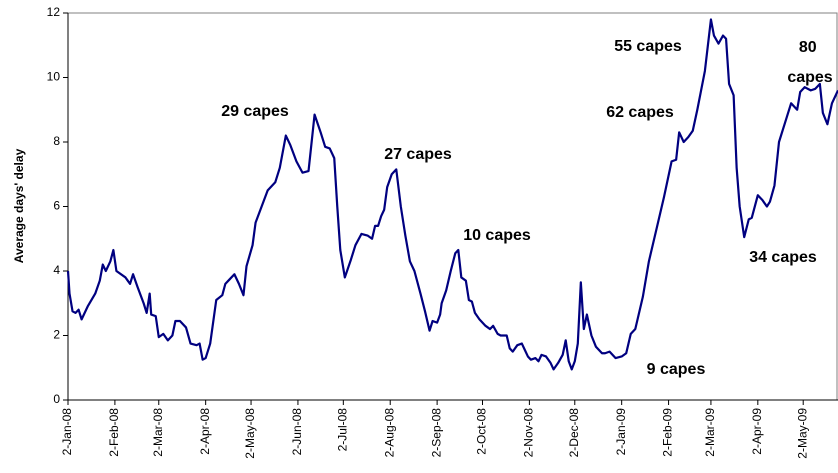  Describe the element at coordinates (436, 433) in the screenshot. I see `x-tick-label: 2-Sep-08` at that location.